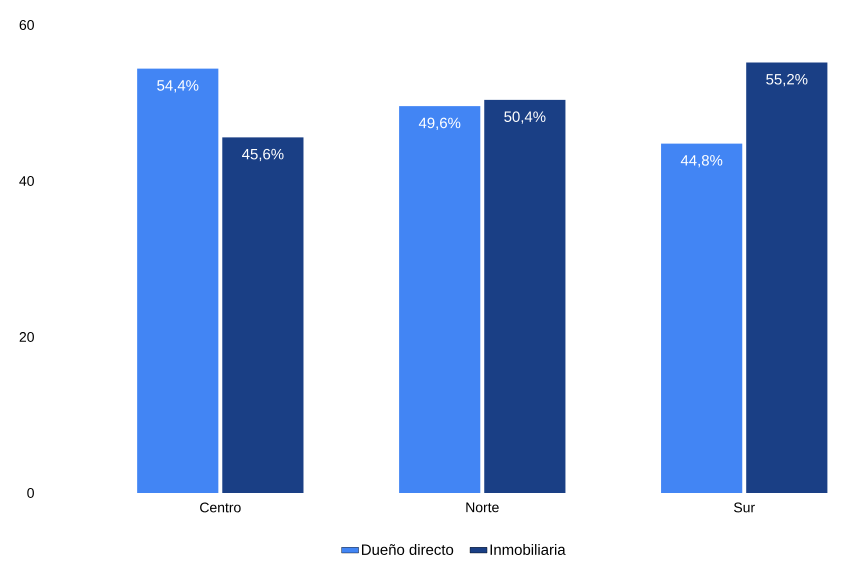  Describe the element at coordinates (27, 25) in the screenshot. I see `y-tick-label: 60` at that location.